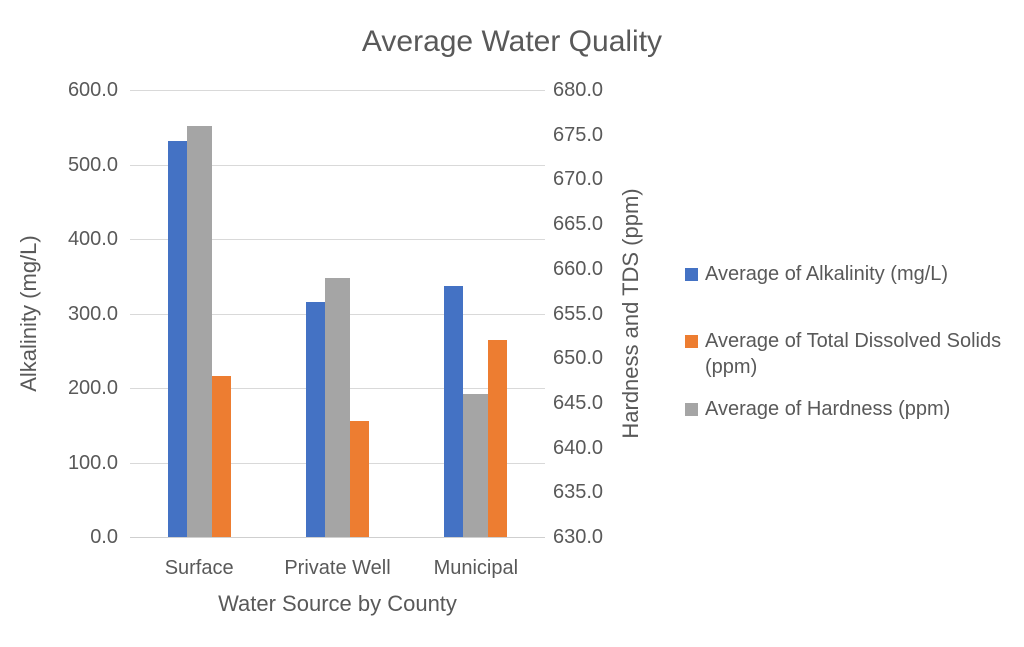 The height and width of the screenshot is (647, 1024). What do you see at coordinates (28, 313) in the screenshot?
I see `left-axis-title: Alkalinity (mg/L)` at bounding box center [28, 313].